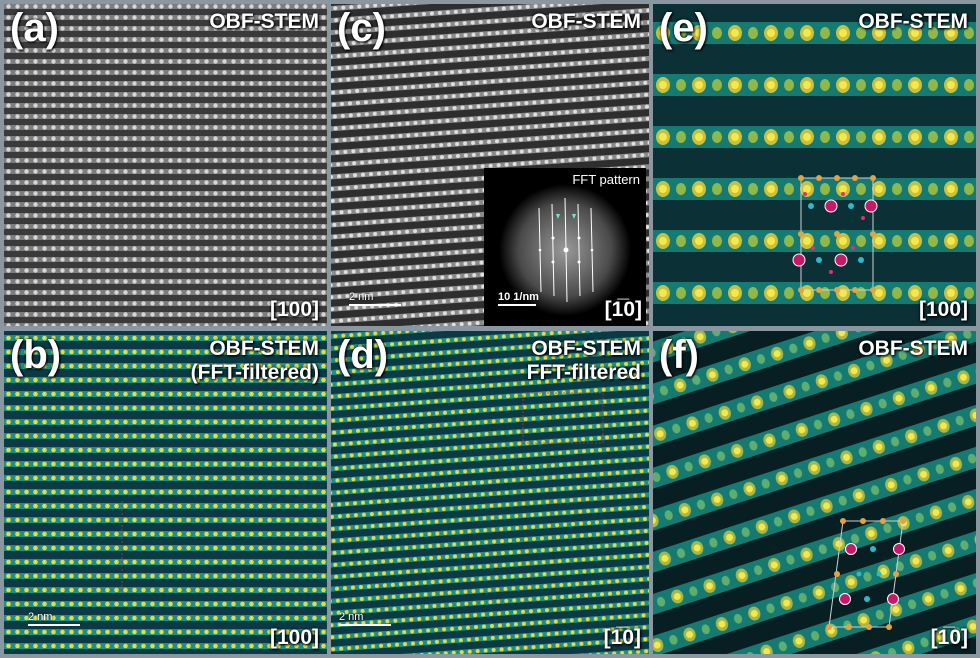 Image resolution: width=980 pixels, height=658 pixels. I want to click on panel-f-zone-axis: [1̅0], so click(949, 637).